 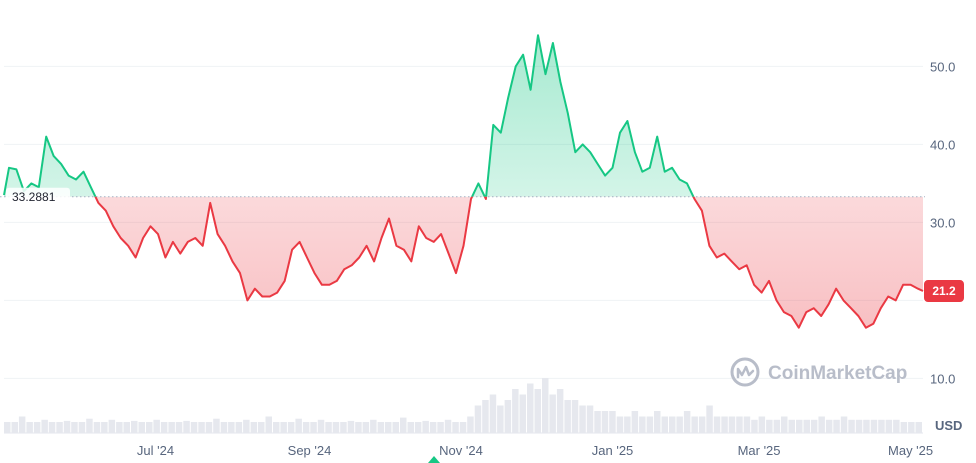 What do you see at coordinates (759, 450) in the screenshot?
I see `x-tick-label: Mar '25` at bounding box center [759, 450].